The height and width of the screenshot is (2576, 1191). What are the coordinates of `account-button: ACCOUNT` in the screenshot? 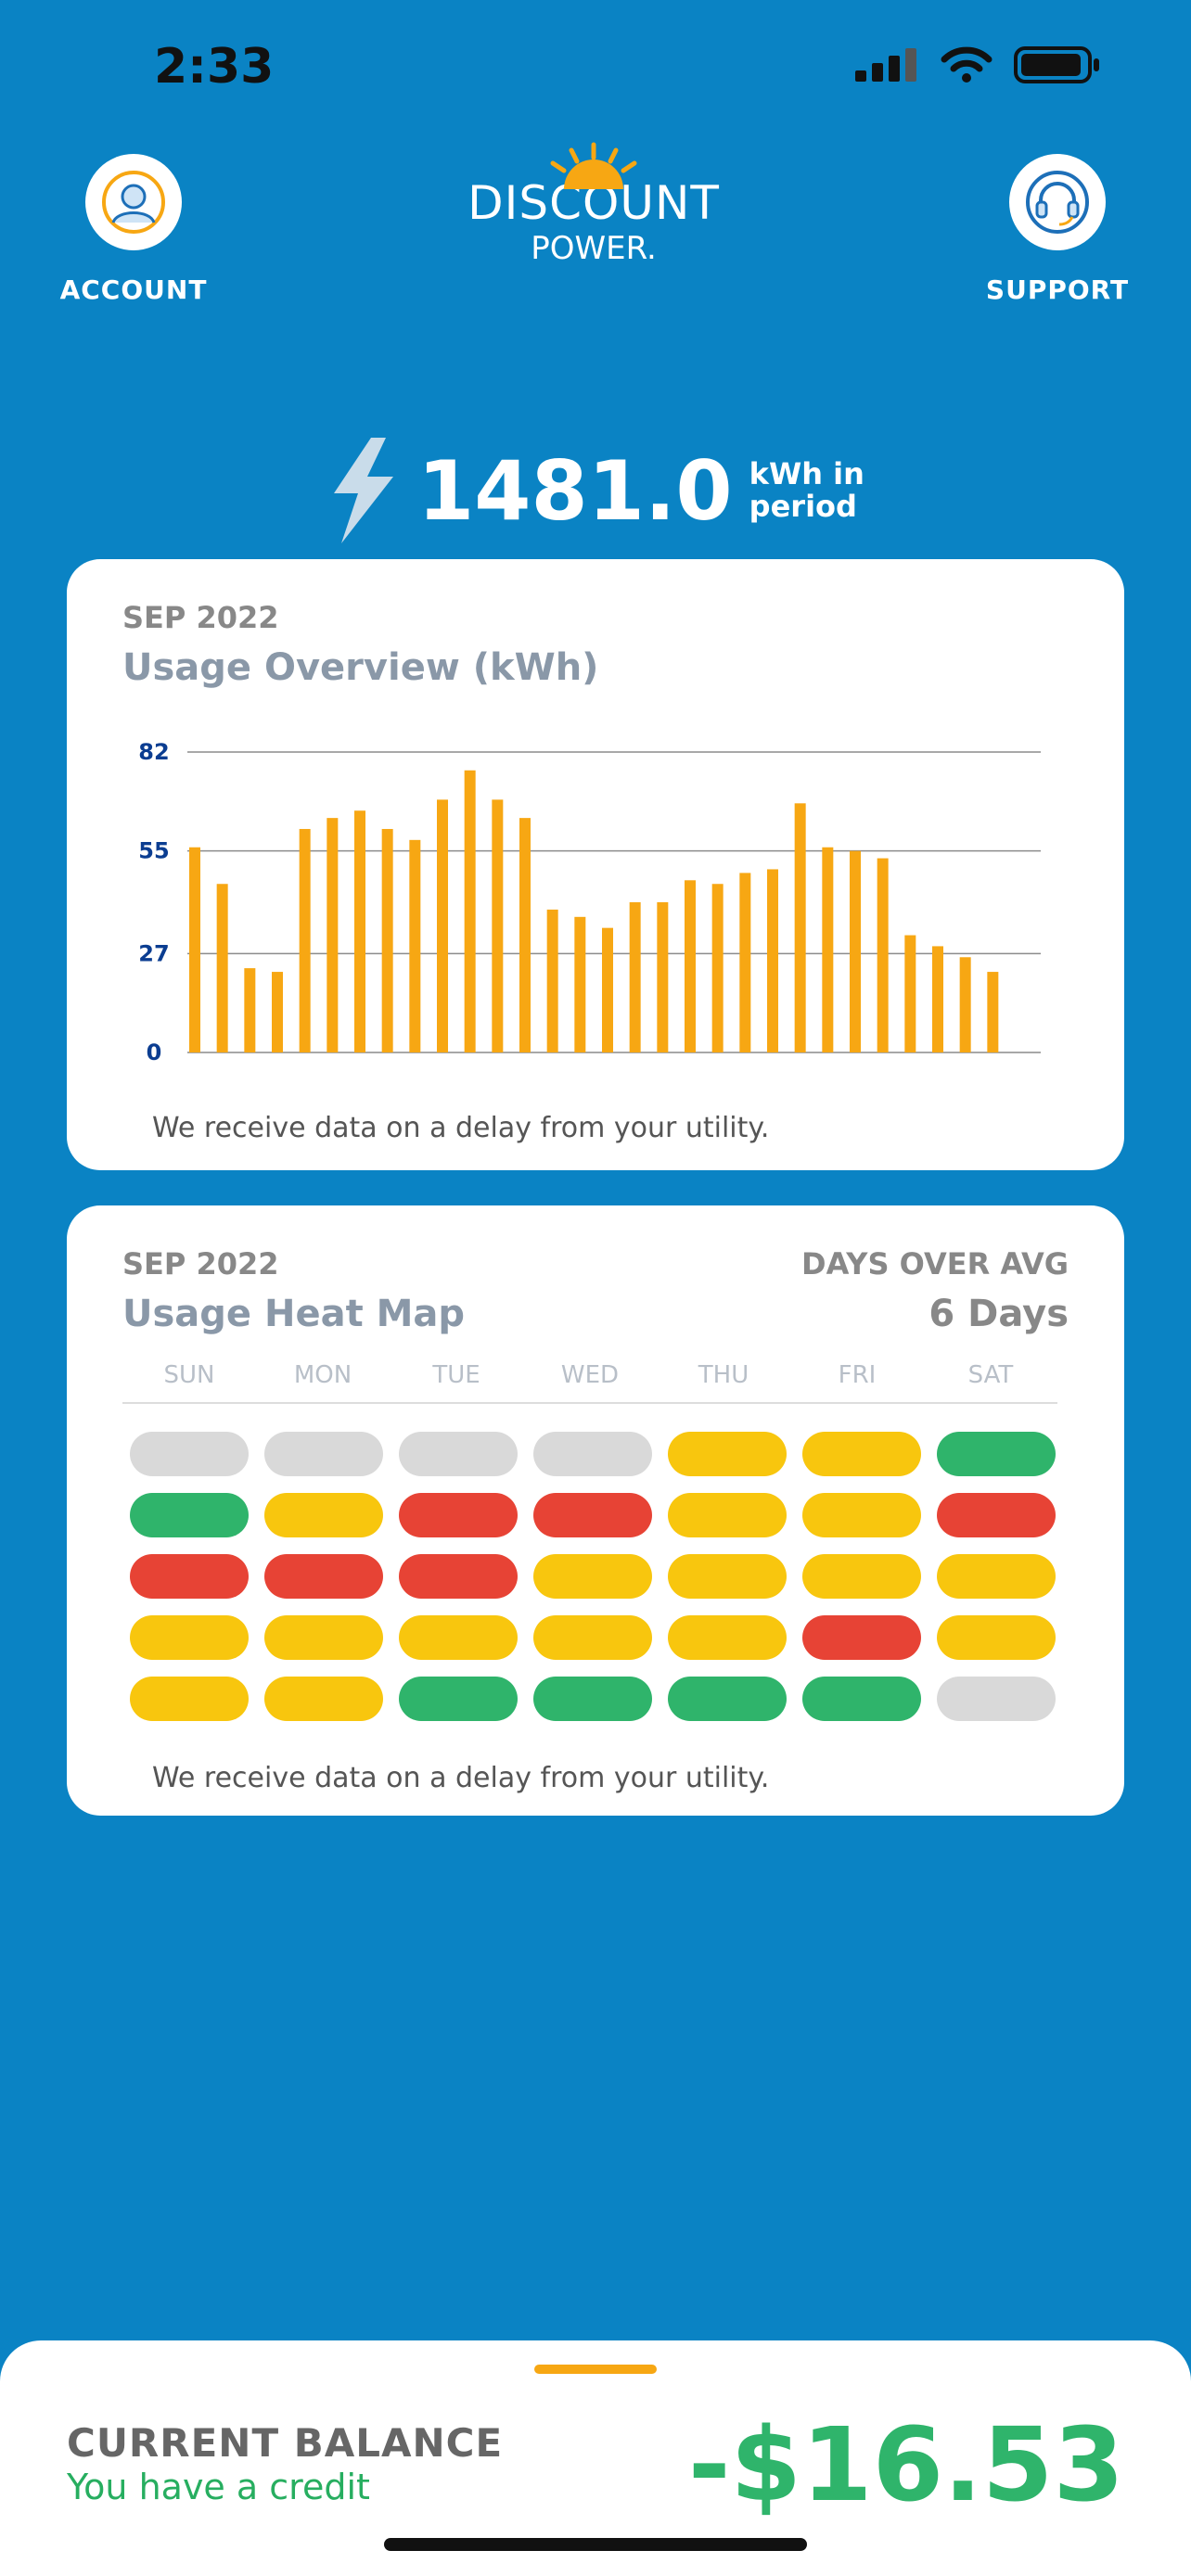 It's located at (133, 229).